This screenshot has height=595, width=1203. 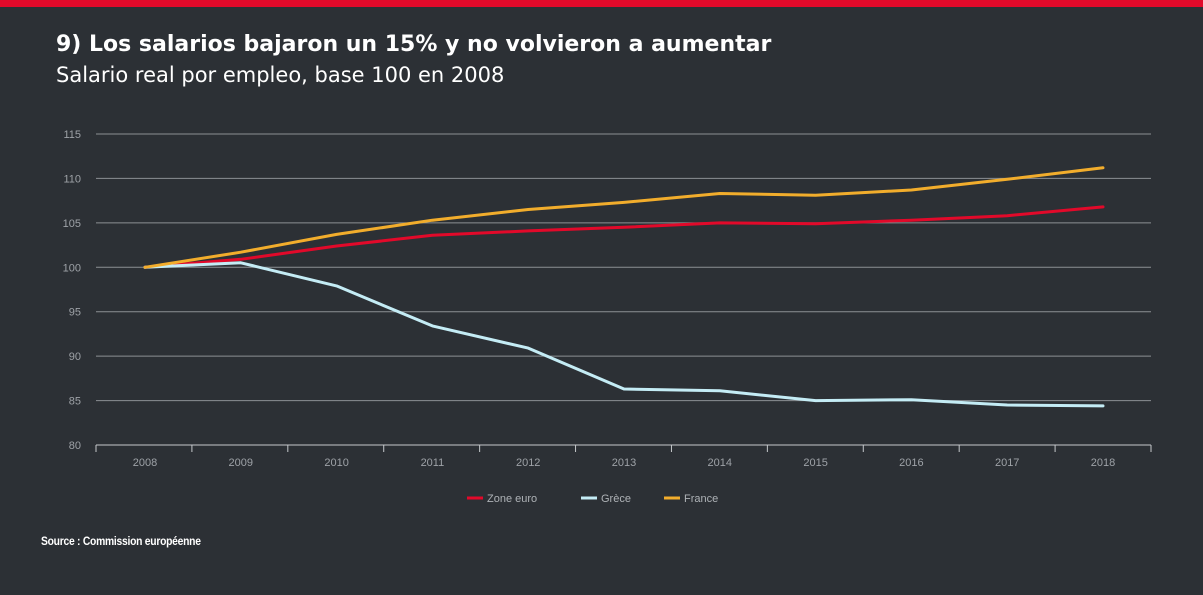 What do you see at coordinates (624, 463) in the screenshot?
I see `x-tick-label: 2013` at bounding box center [624, 463].